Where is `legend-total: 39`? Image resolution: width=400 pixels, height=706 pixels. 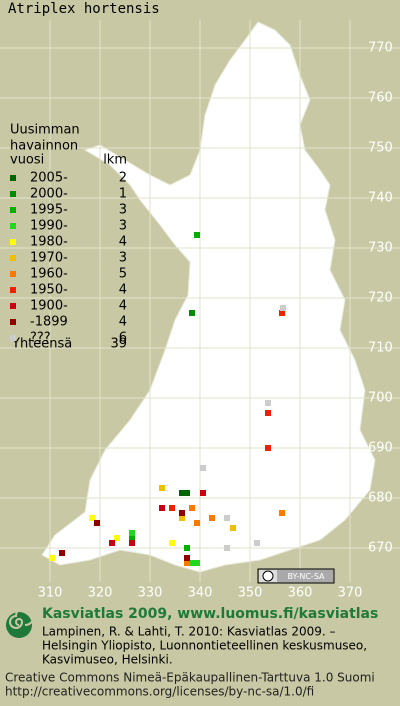
legend-total: 39 is located at coordinates (118, 344).